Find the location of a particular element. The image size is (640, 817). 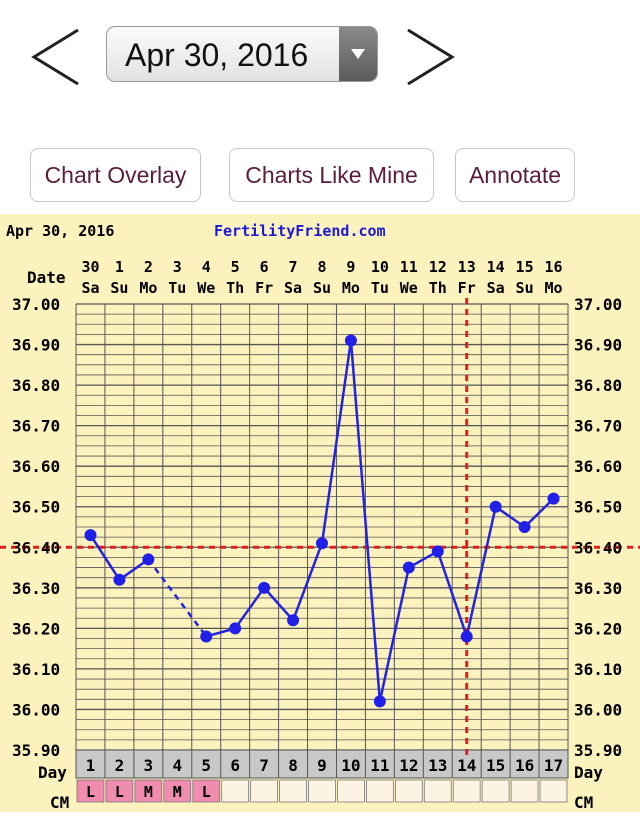

date-label: 9 is located at coordinates (350, 267).